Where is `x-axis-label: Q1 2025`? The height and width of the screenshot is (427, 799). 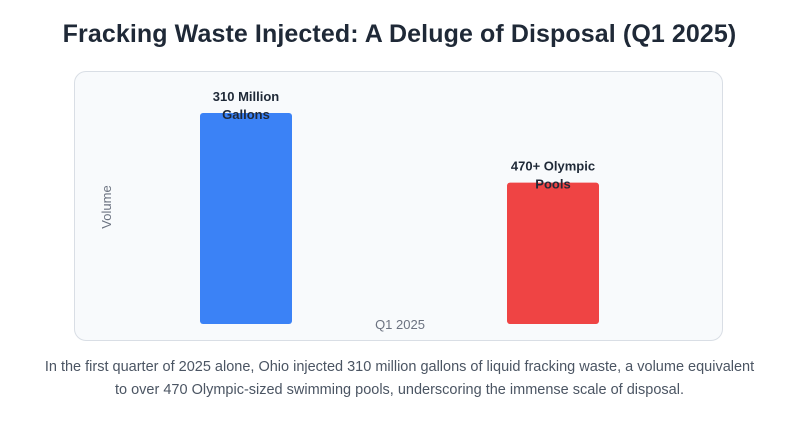
x-axis-label: Q1 2025 is located at coordinates (400, 324).